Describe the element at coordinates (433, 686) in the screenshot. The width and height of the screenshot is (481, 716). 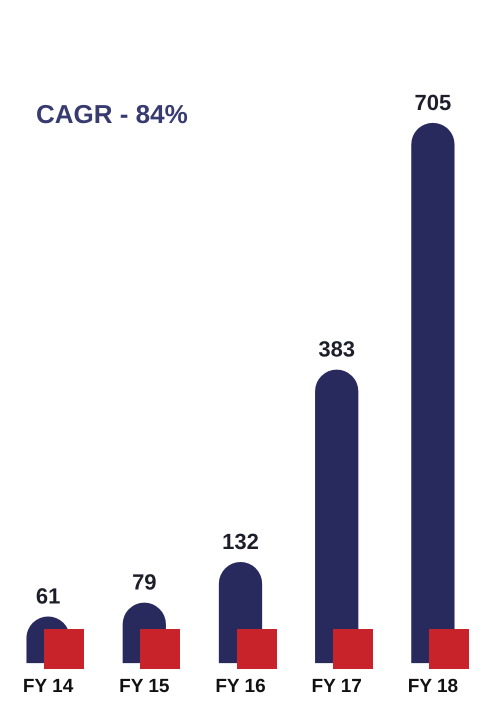
I see `x-tick-label: FY 18` at that location.